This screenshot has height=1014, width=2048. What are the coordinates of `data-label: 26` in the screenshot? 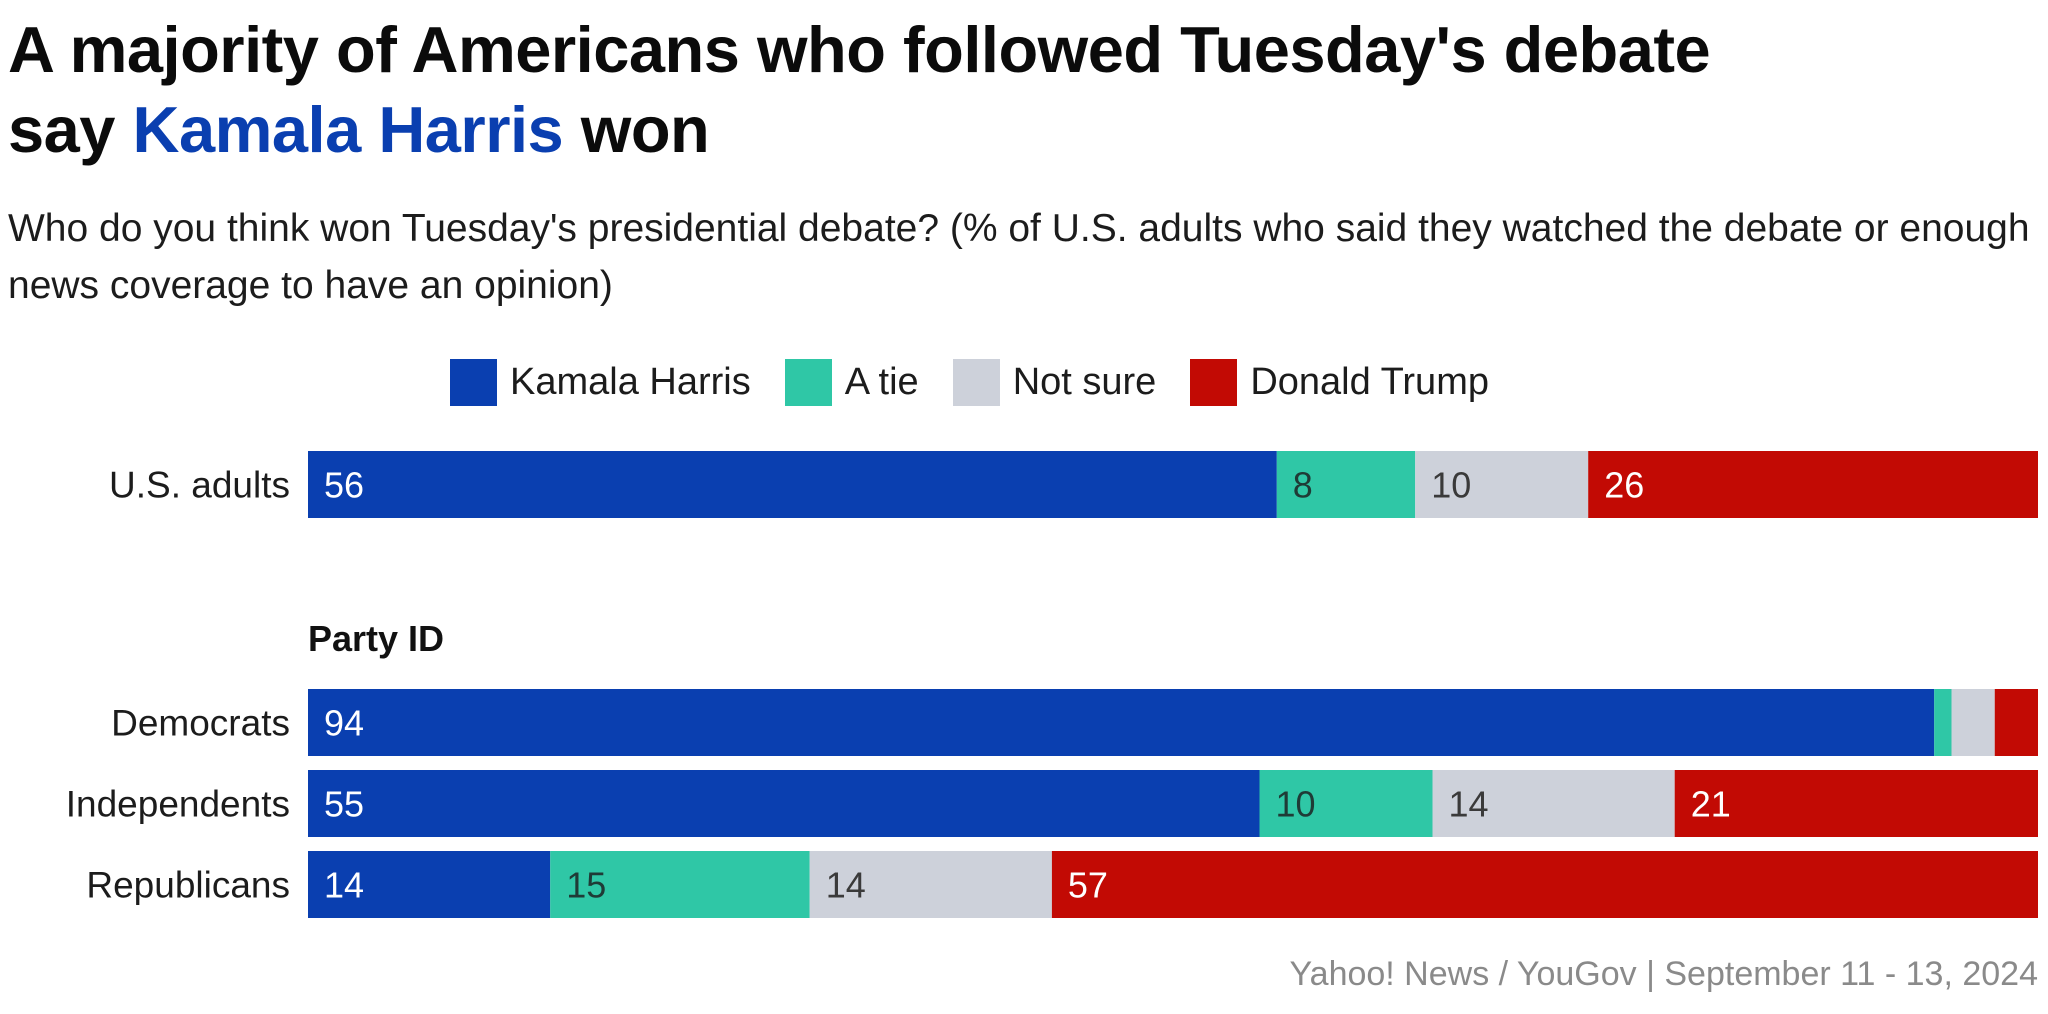 It's located at (1624, 485).